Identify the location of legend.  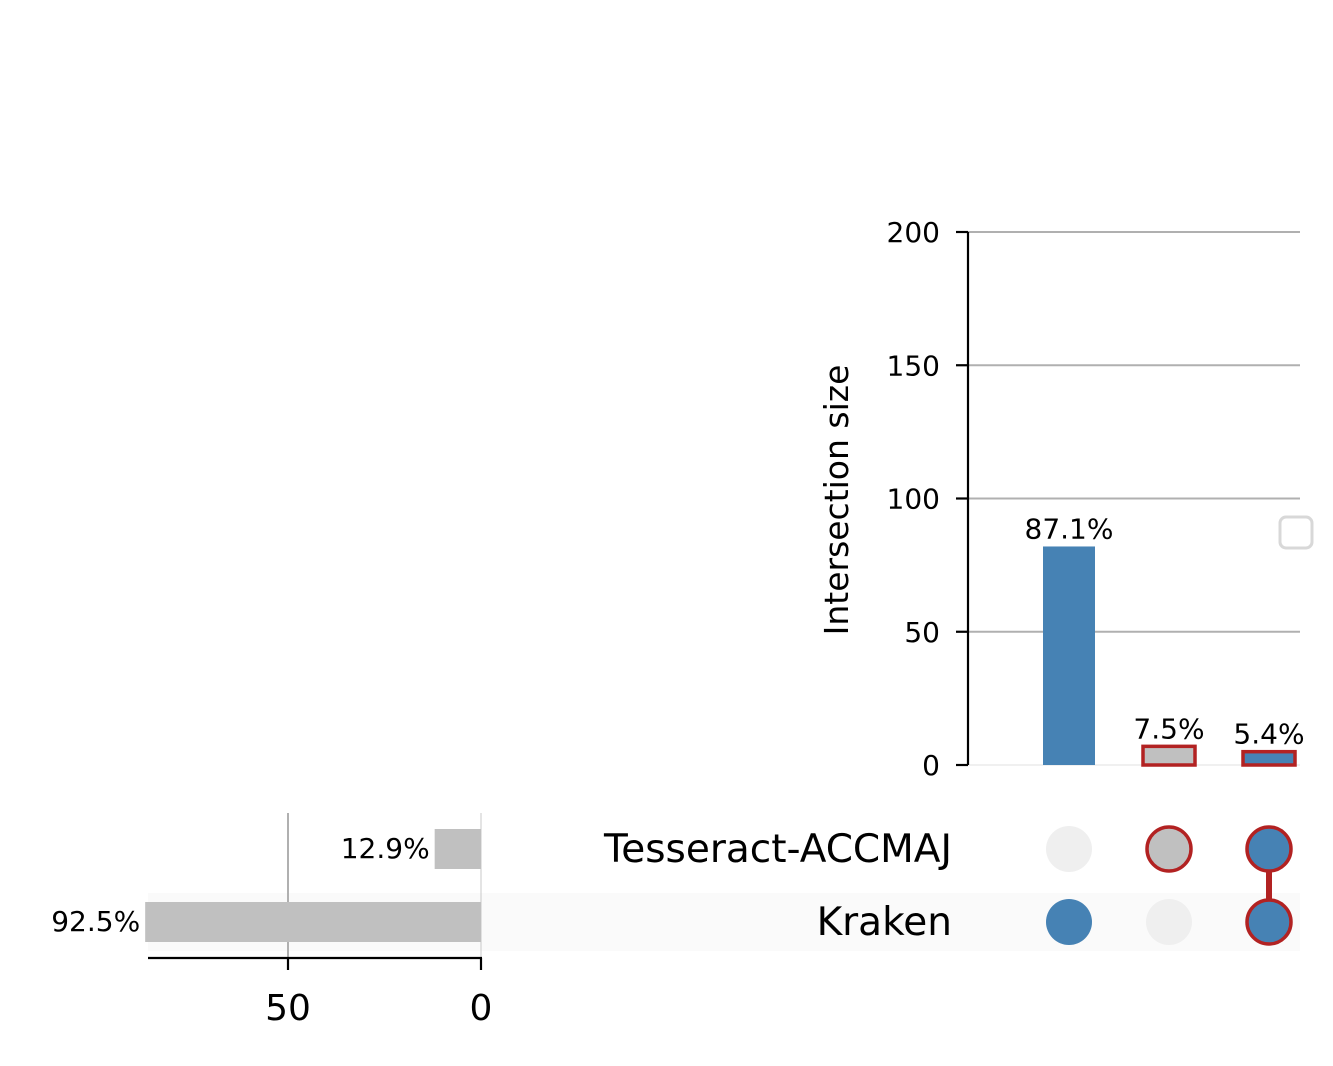
(1296, 532).